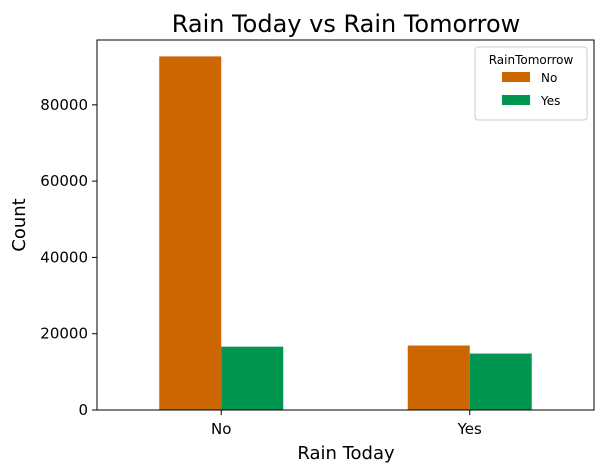  I want to click on y-tick-label: 20000, so click(64, 334).